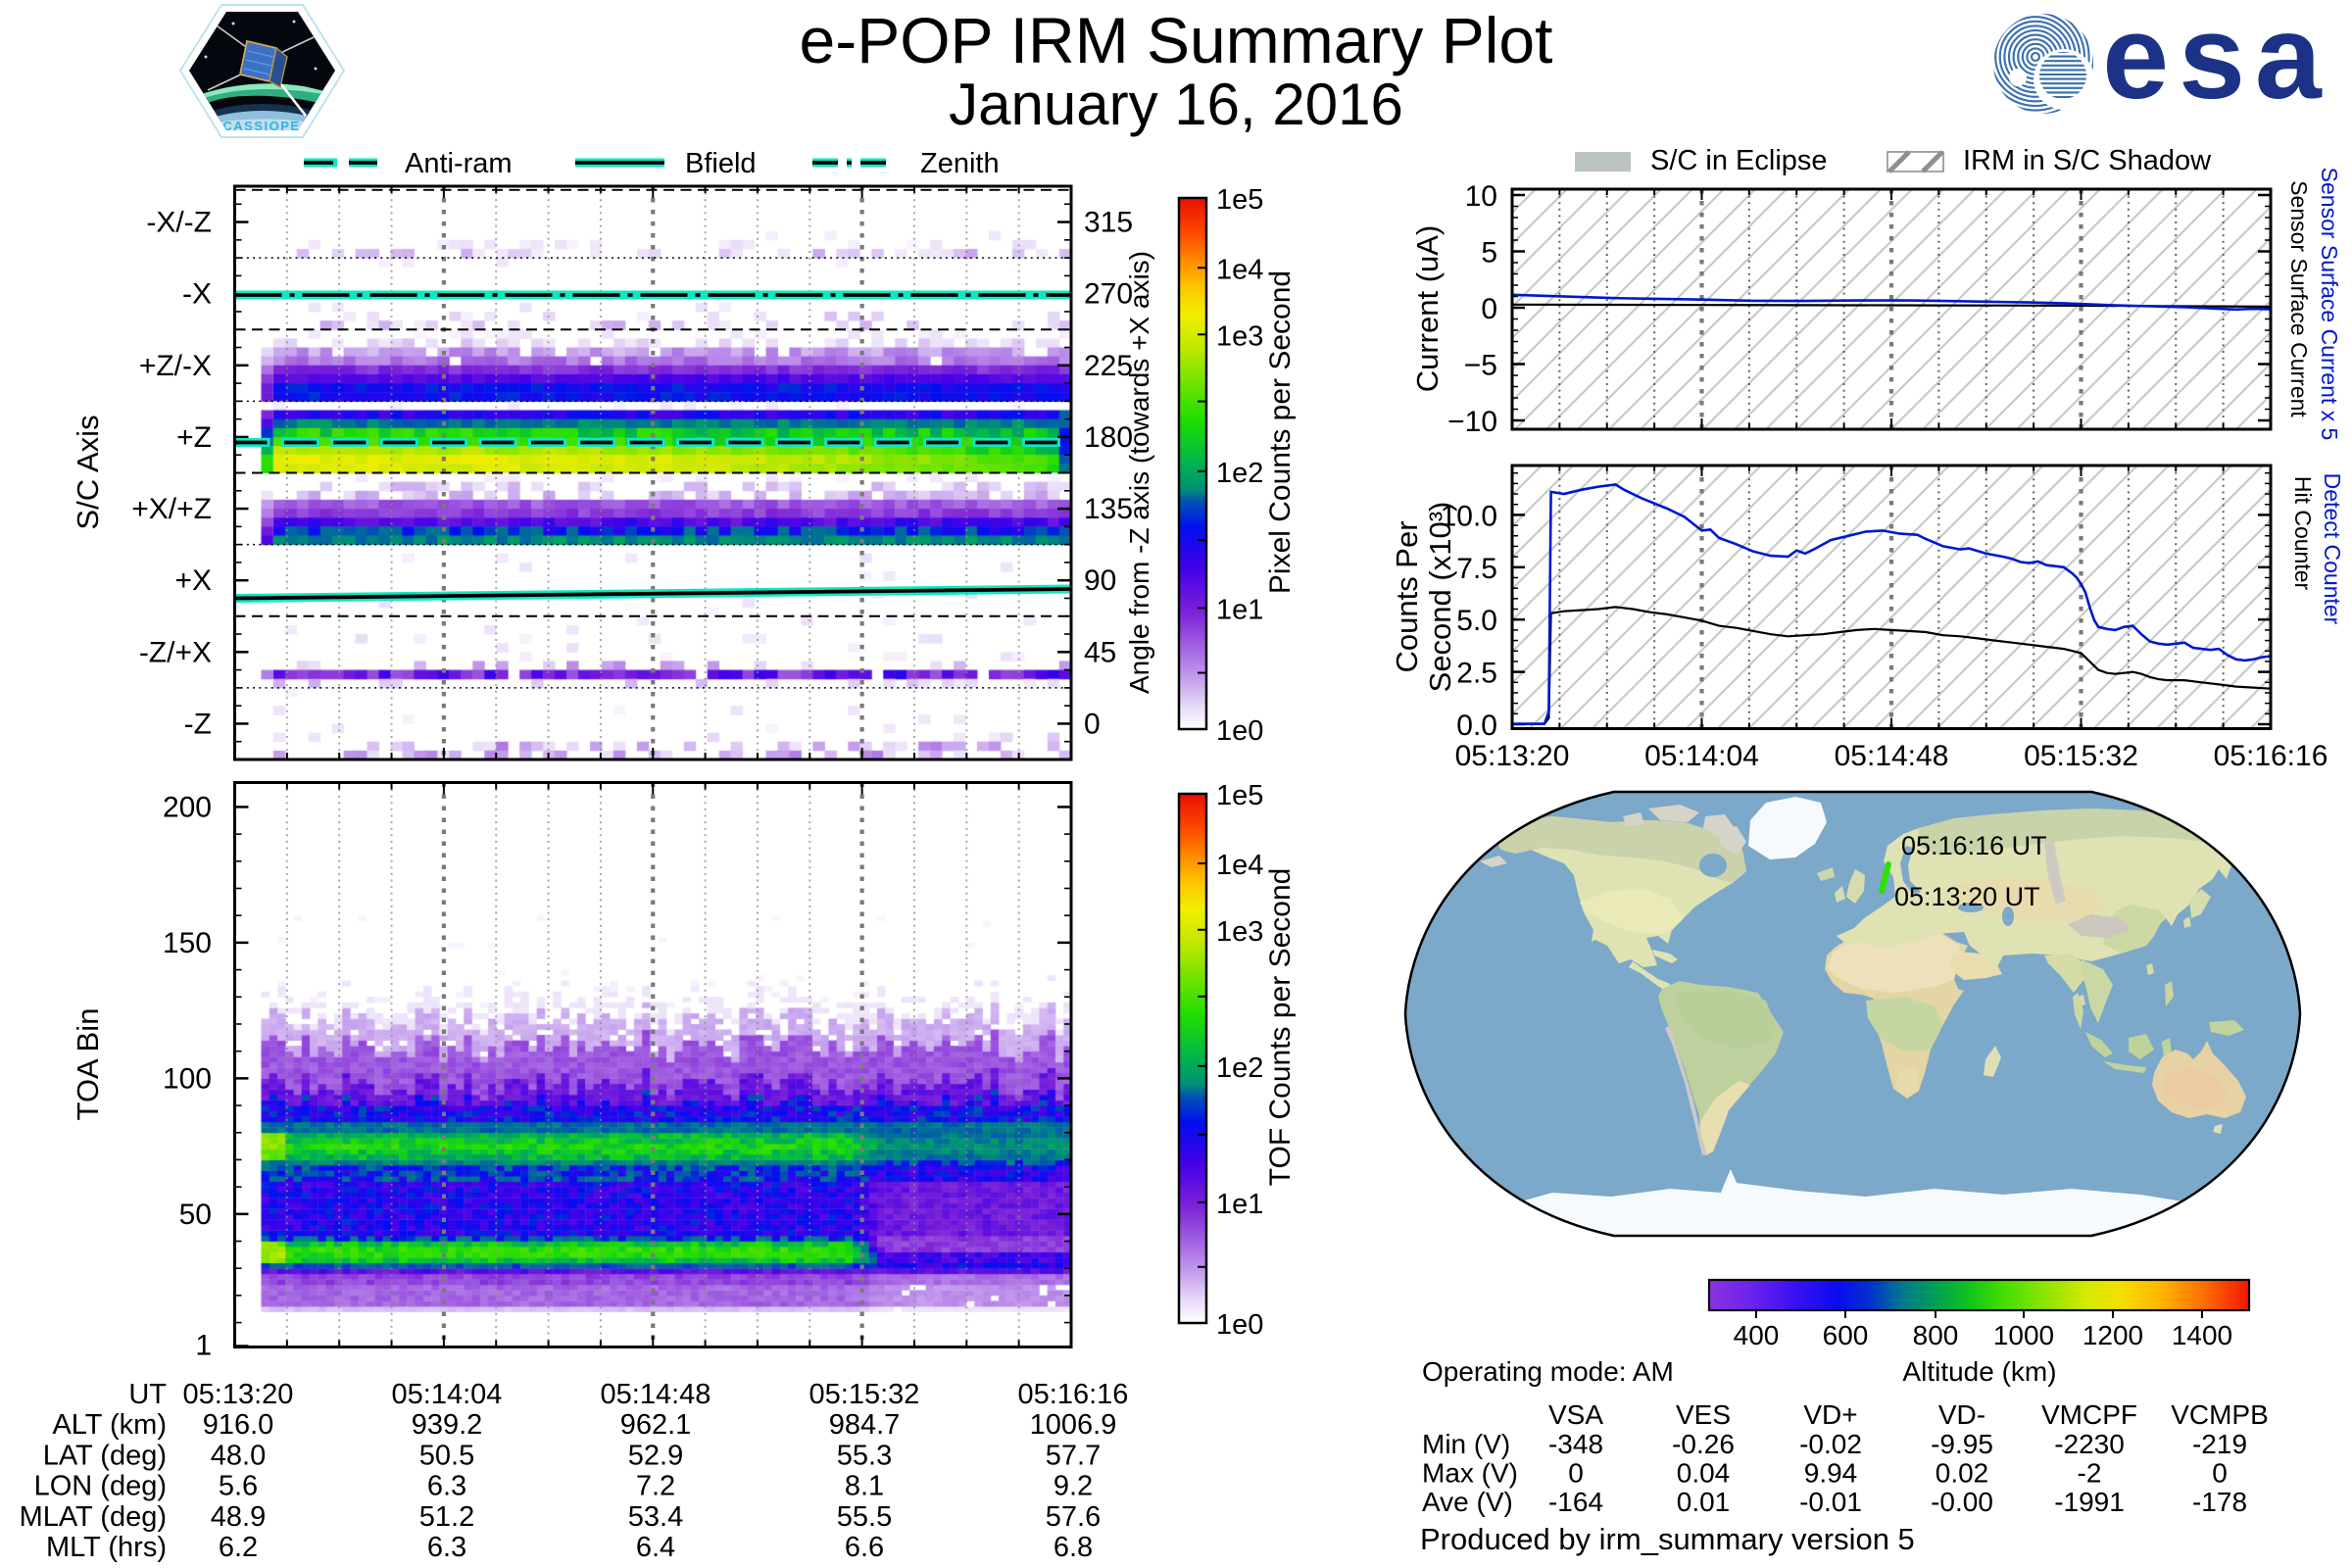 This screenshot has height=1568, width=2352. I want to click on svg-text: +X, so click(193, 580).